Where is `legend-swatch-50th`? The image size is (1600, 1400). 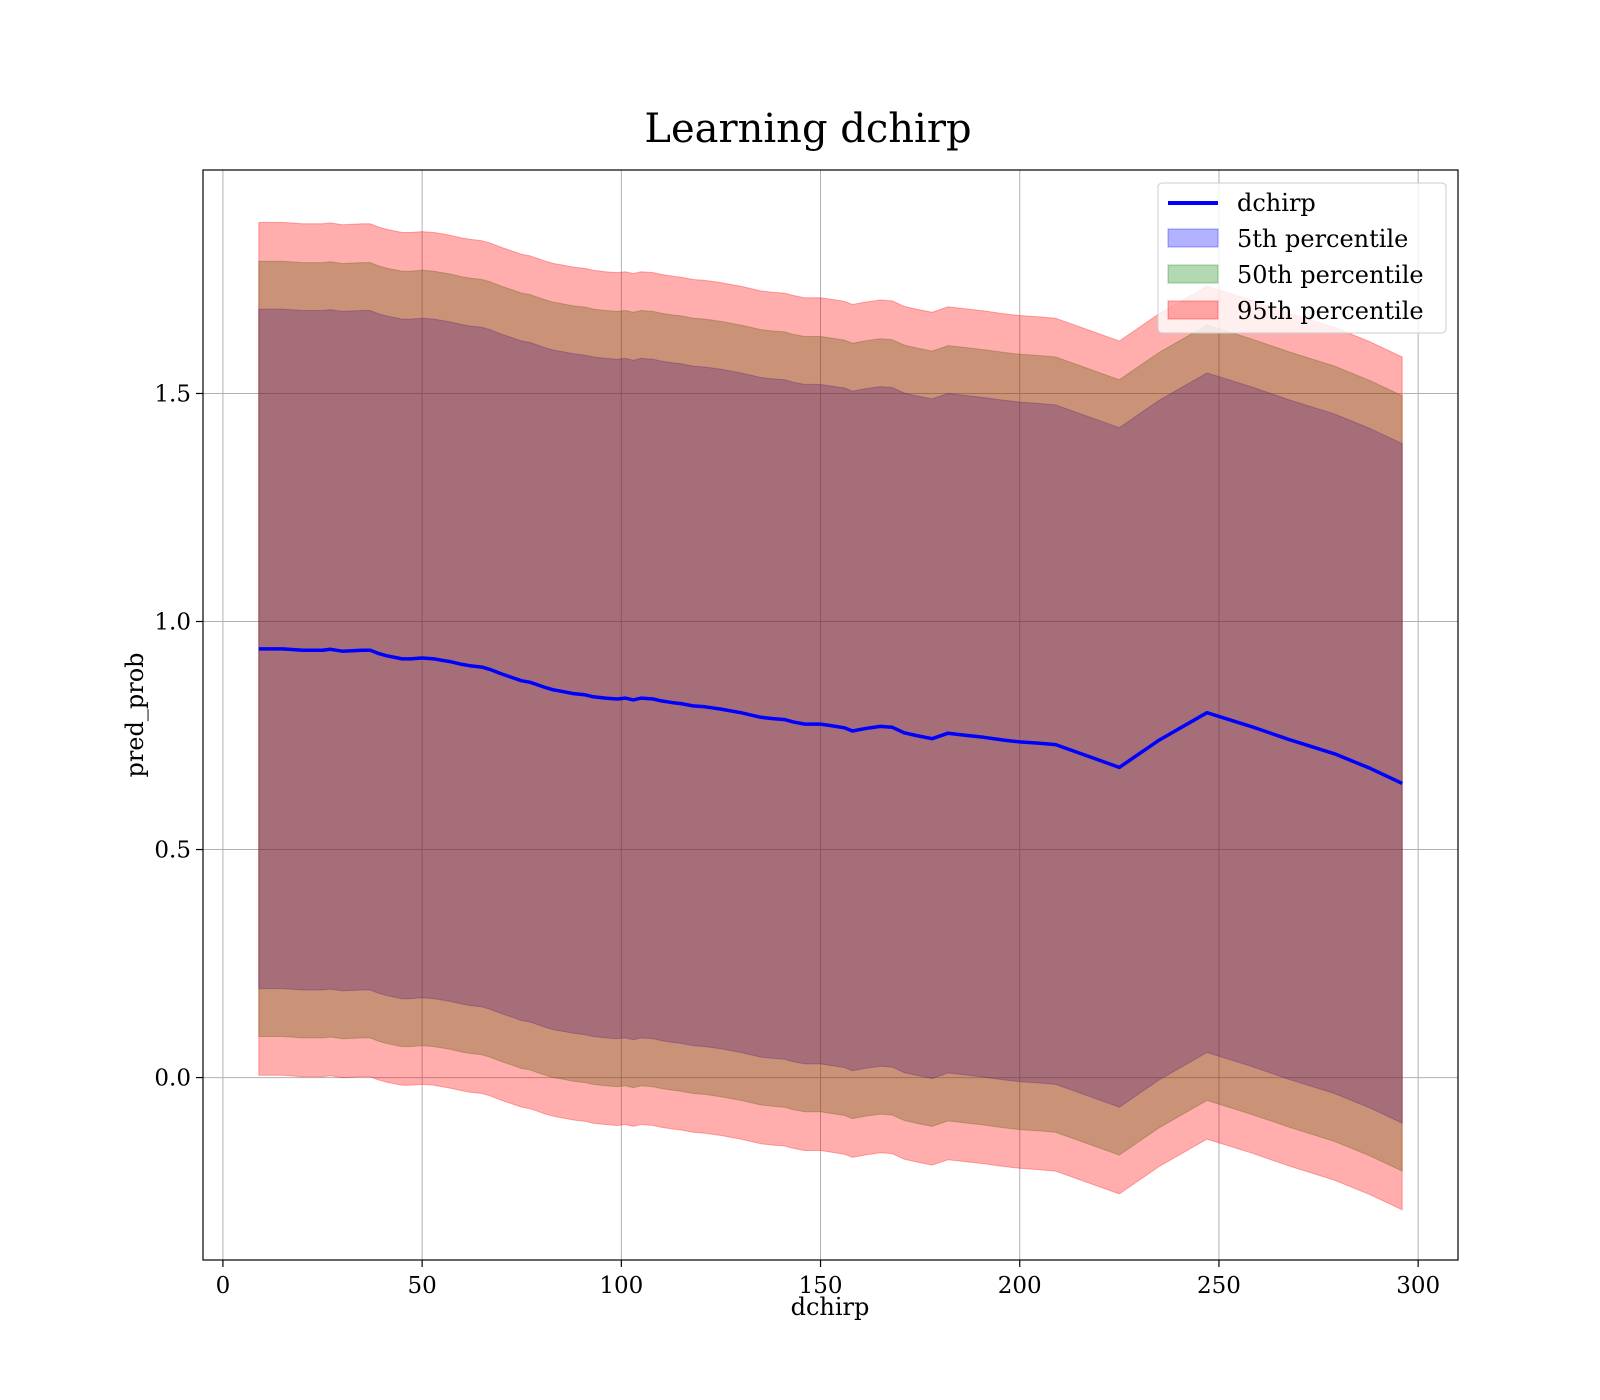 legend-swatch-50th is located at coordinates (1193, 274).